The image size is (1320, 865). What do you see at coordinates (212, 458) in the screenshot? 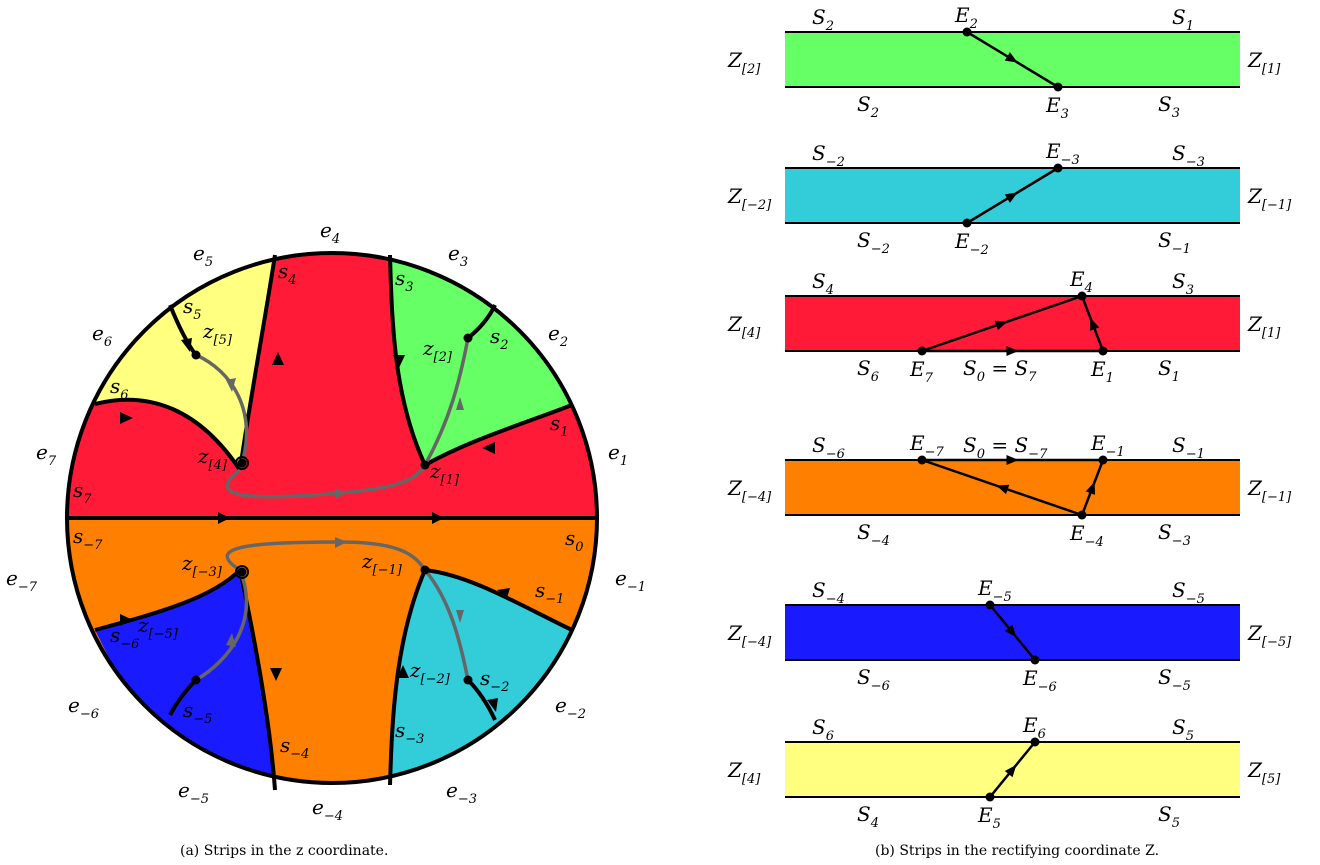
I see `label-z4: z[4]` at bounding box center [212, 458].